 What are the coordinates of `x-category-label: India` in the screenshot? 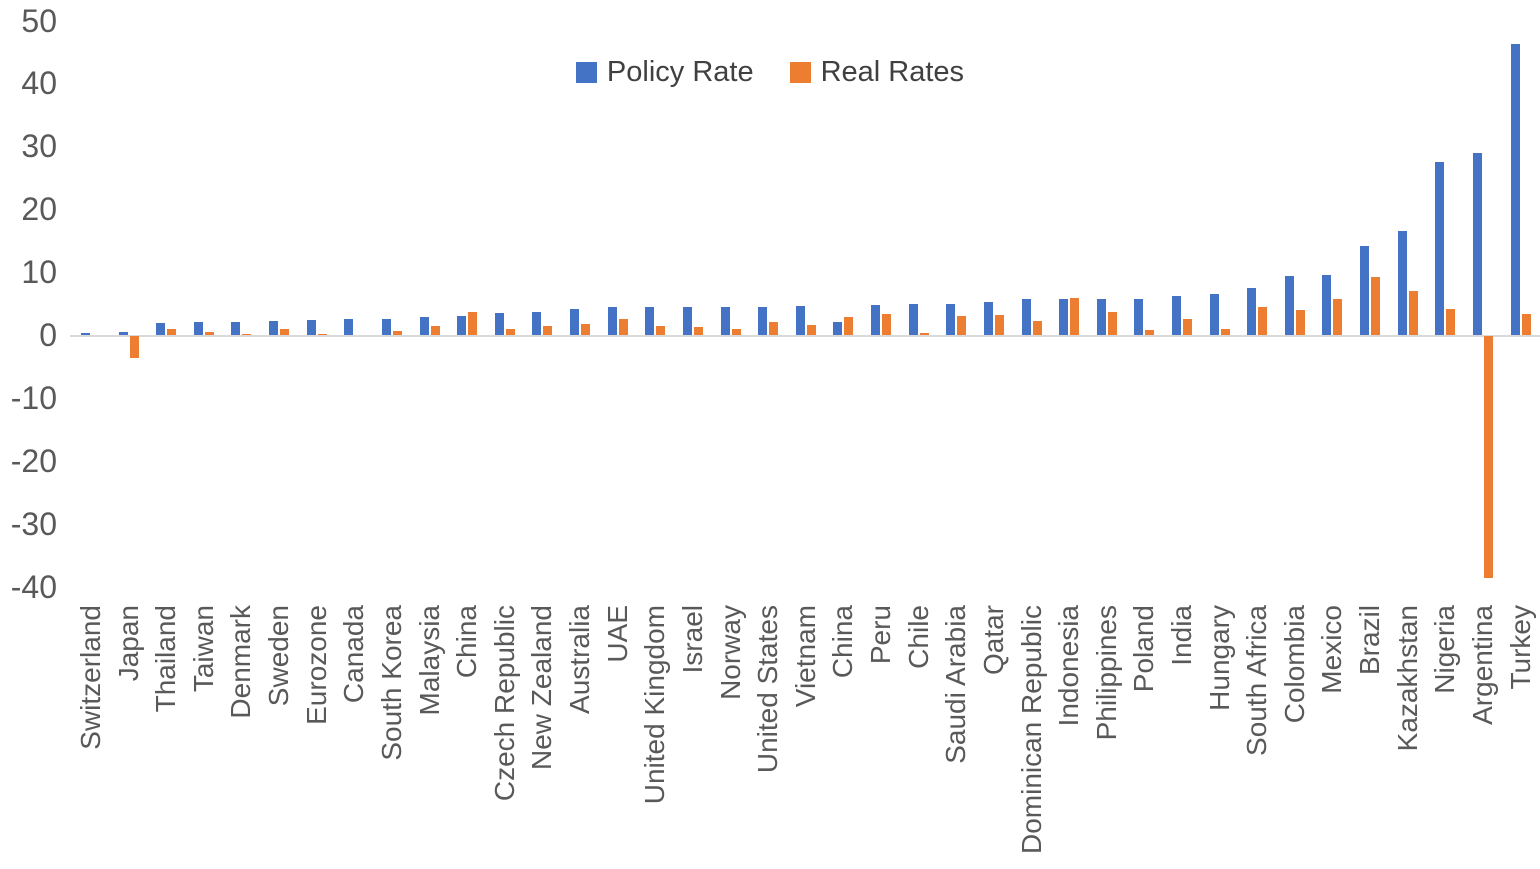 It's located at (1181, 635).